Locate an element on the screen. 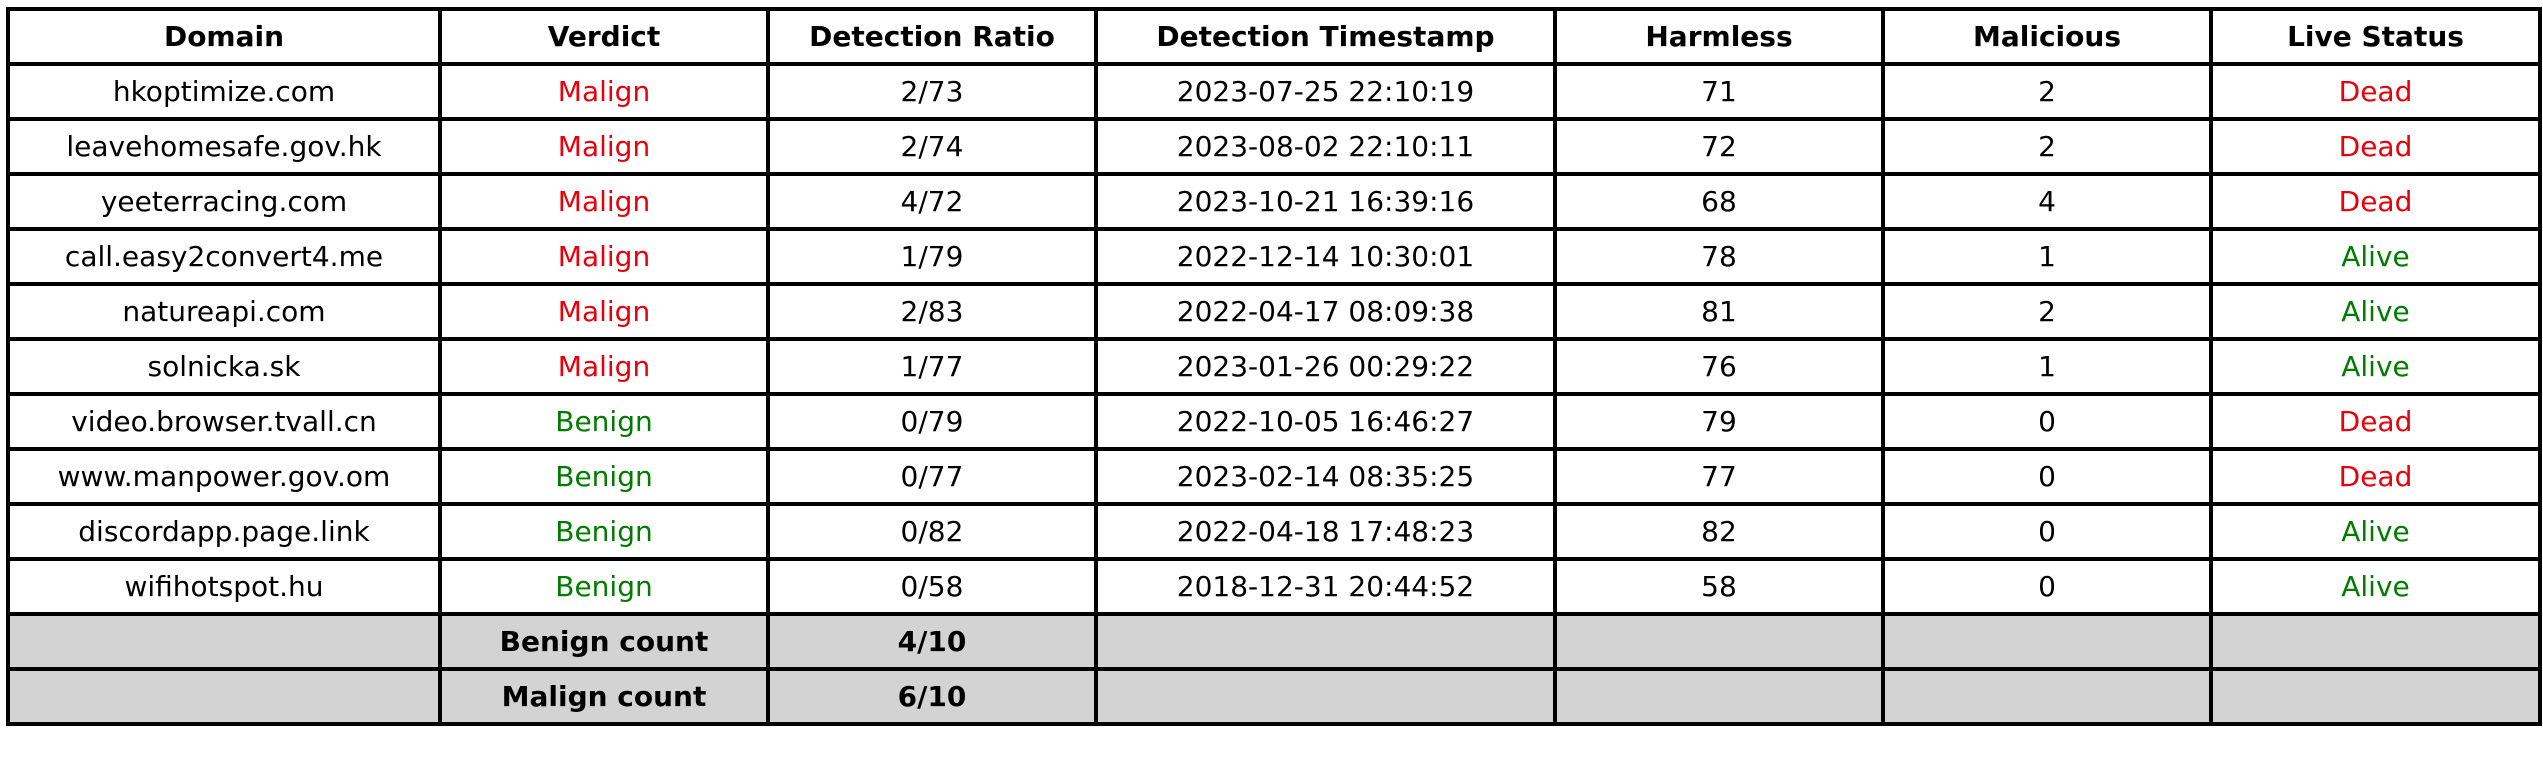  cell-detection-ratio: 2/74 is located at coordinates (932, 146).